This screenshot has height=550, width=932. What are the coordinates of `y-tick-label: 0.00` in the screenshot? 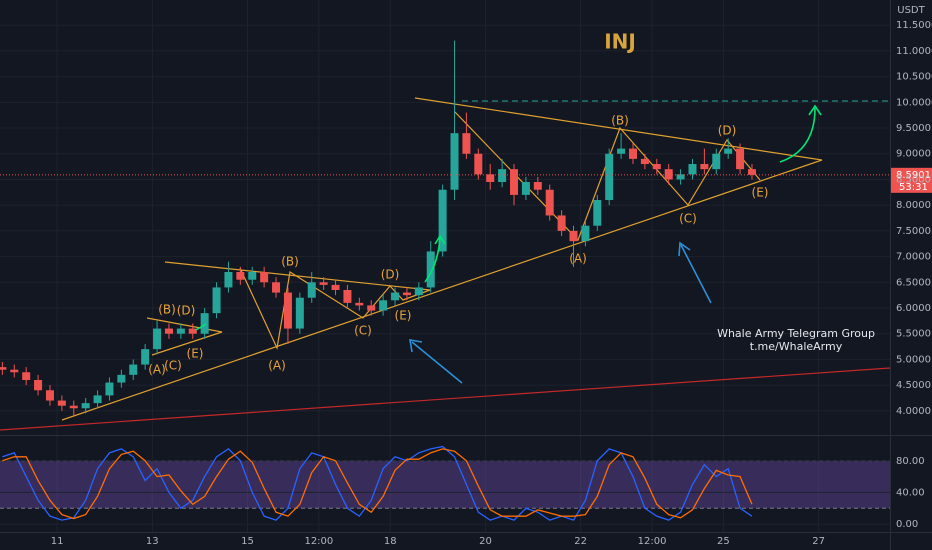 It's located at (907, 524).